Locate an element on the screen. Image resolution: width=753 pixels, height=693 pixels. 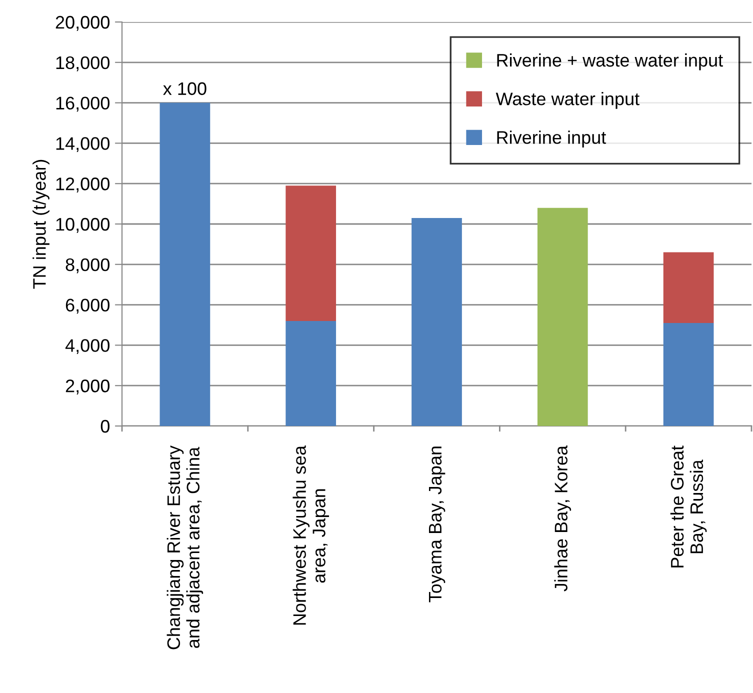
annotation: x 100 is located at coordinates (184, 89).